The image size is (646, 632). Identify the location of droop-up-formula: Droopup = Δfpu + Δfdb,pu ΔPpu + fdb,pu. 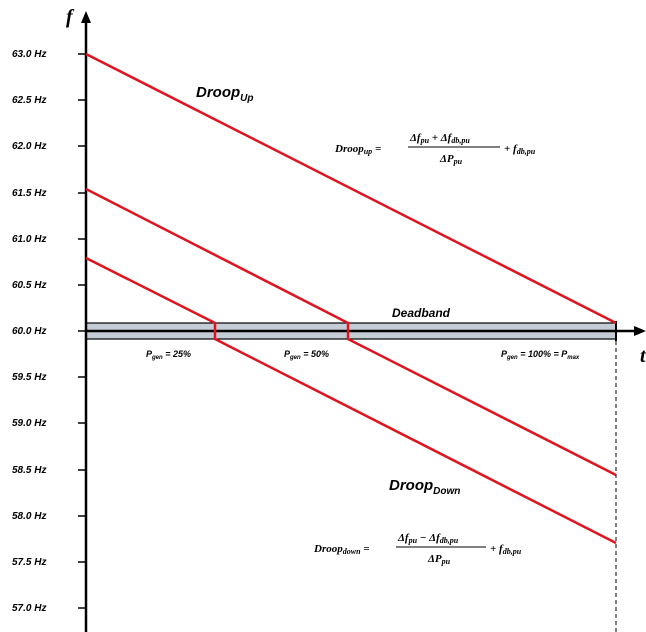
(435, 149).